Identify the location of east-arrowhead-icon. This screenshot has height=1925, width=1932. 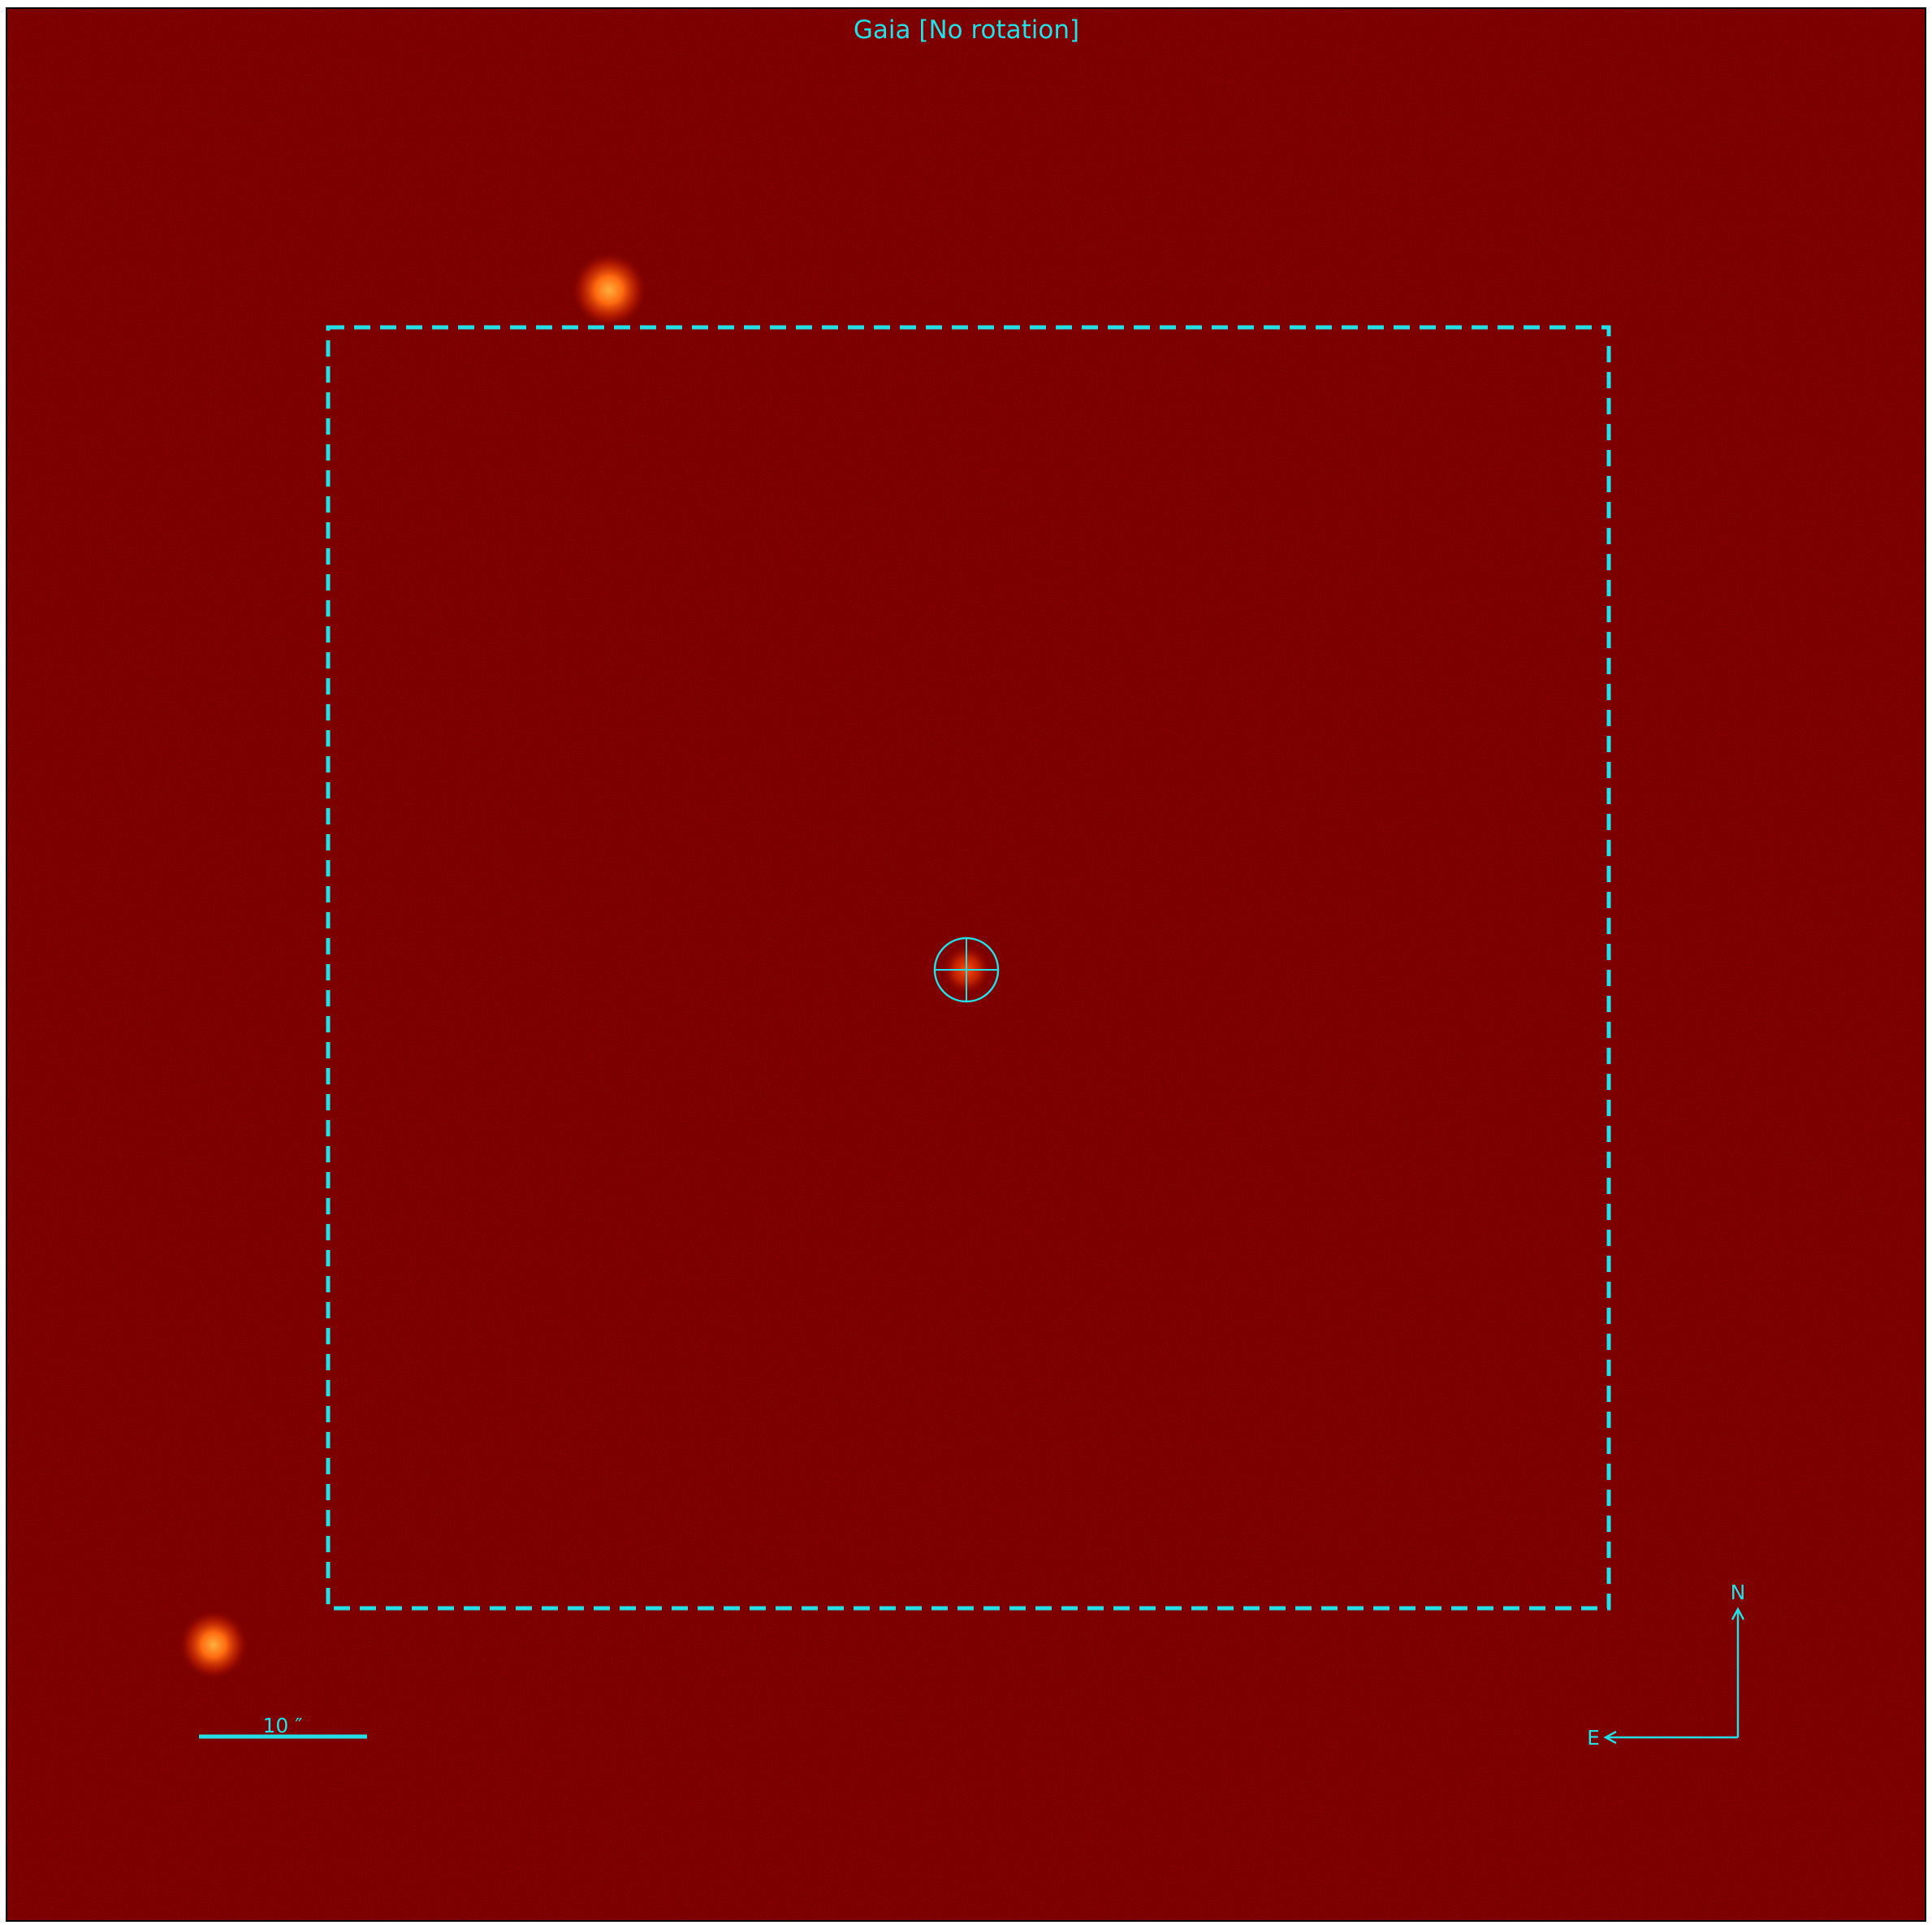
(1610, 1737).